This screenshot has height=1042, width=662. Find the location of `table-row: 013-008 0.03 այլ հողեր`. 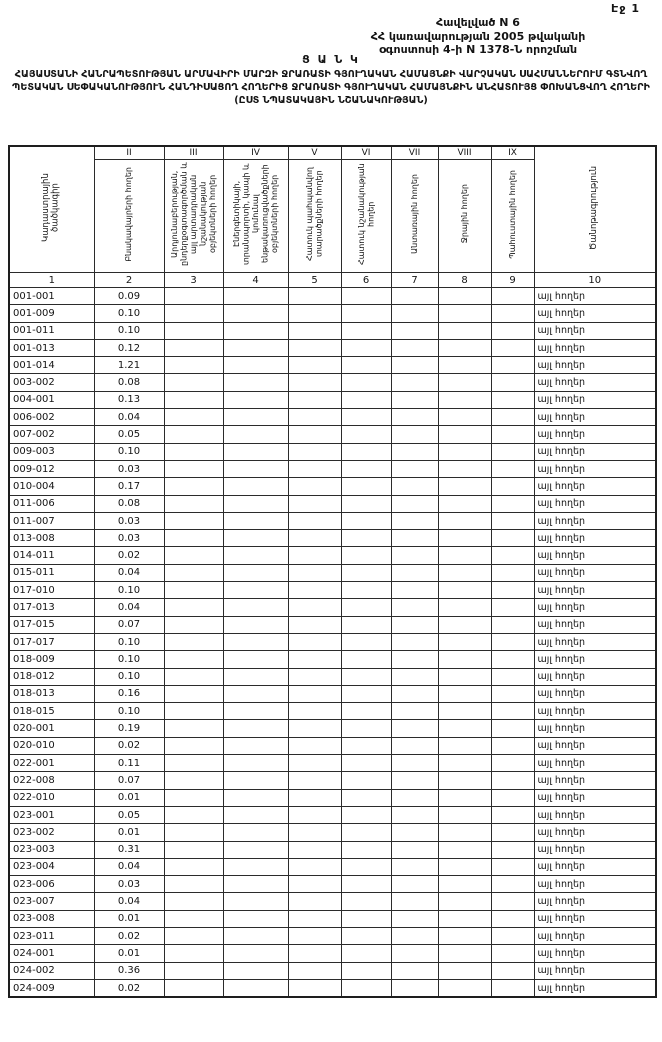

table-row: 013-008 0.03 այլ հողեր is located at coordinates (332, 538).